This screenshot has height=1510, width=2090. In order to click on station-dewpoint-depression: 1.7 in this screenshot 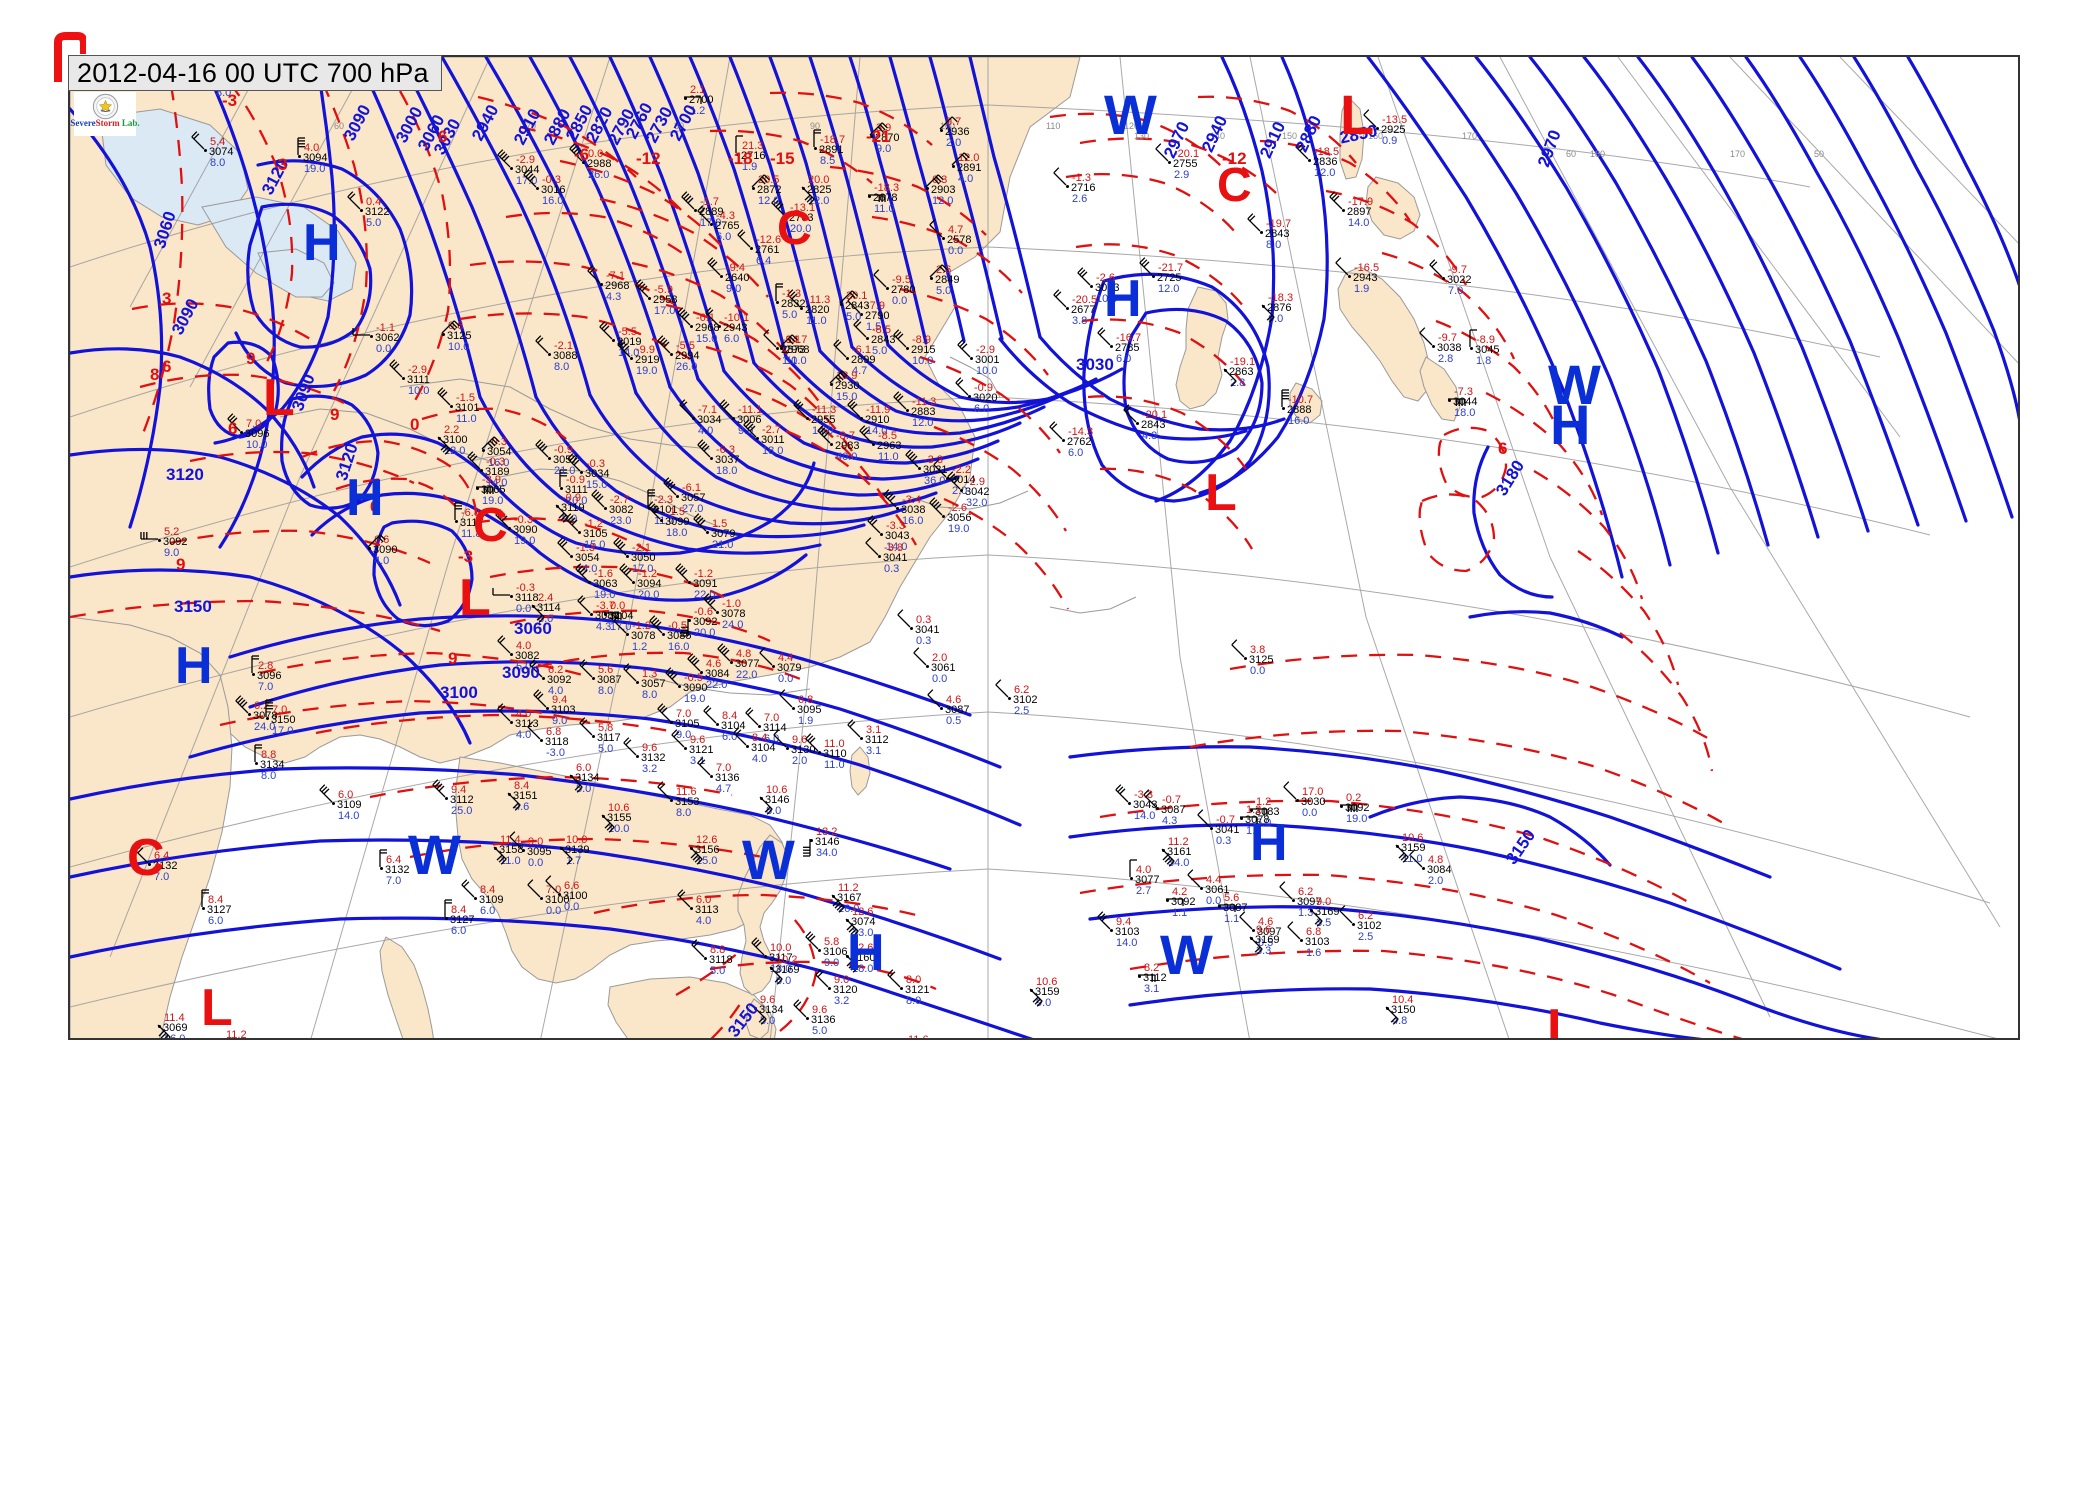, I will do `click(574, 861)`.